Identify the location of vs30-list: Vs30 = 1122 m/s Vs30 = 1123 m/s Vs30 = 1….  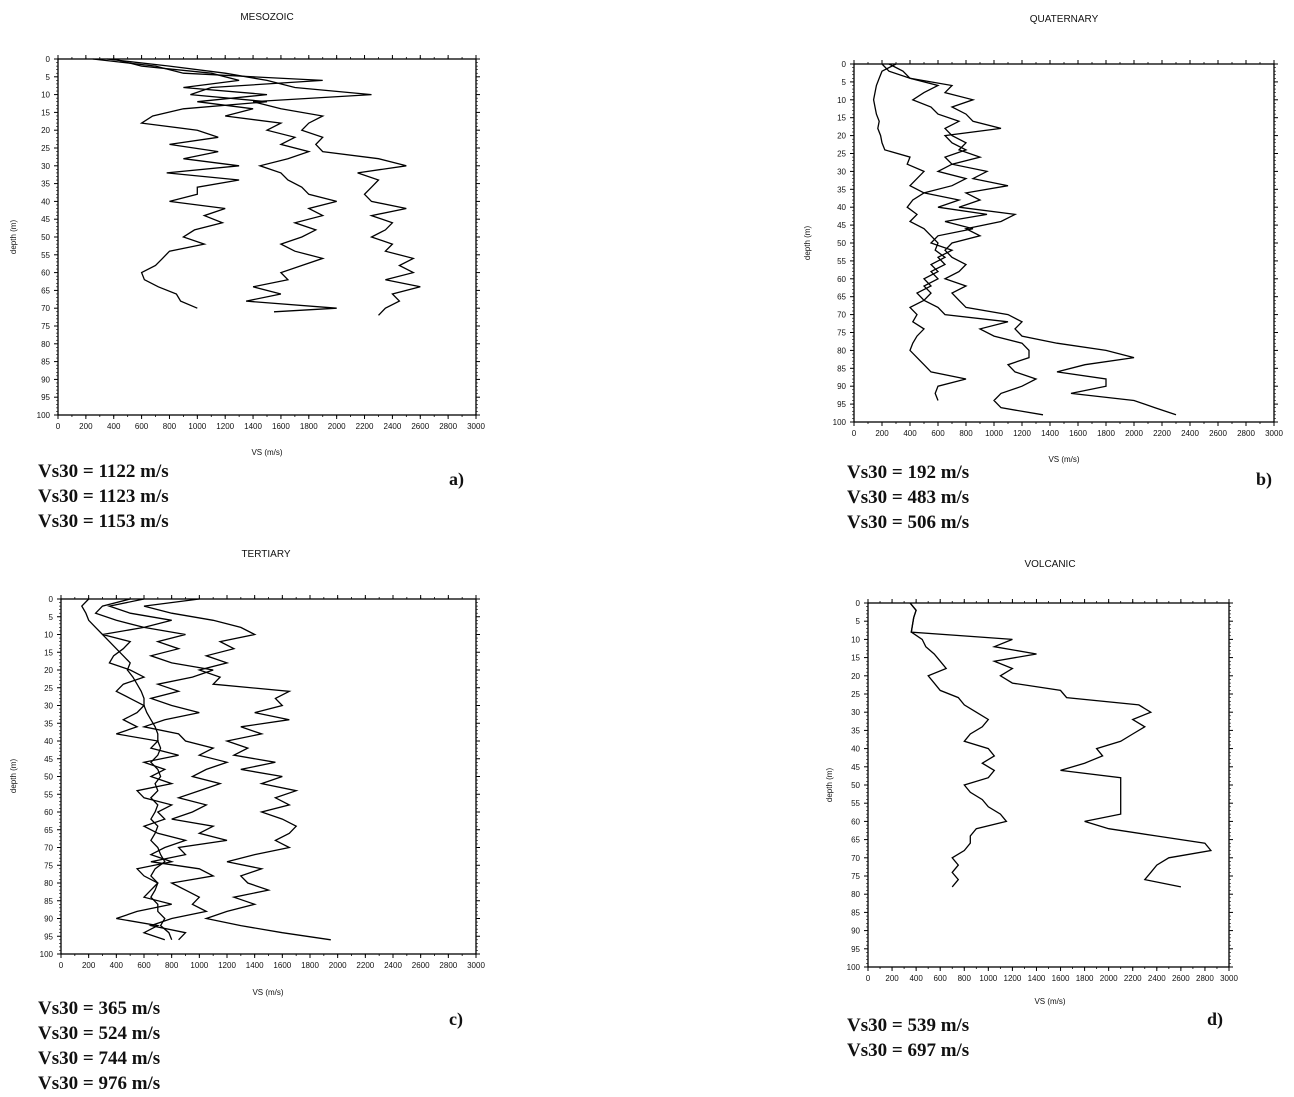
(103, 496).